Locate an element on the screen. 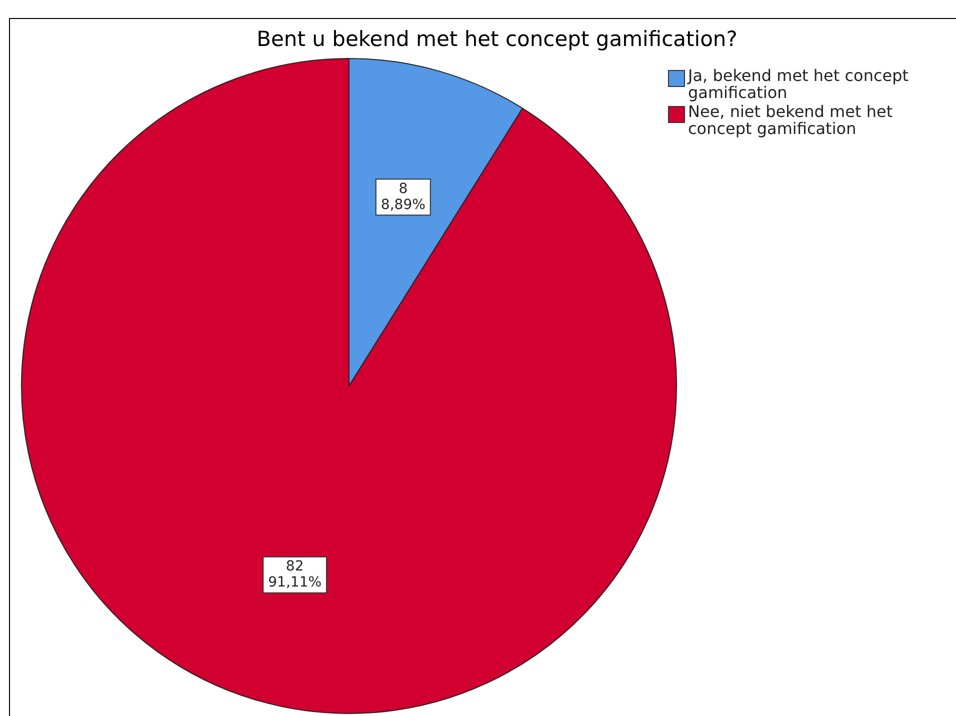 The image size is (956, 716). chart-title: Bent u bekend met het concept gamification? is located at coordinates (497, 39).